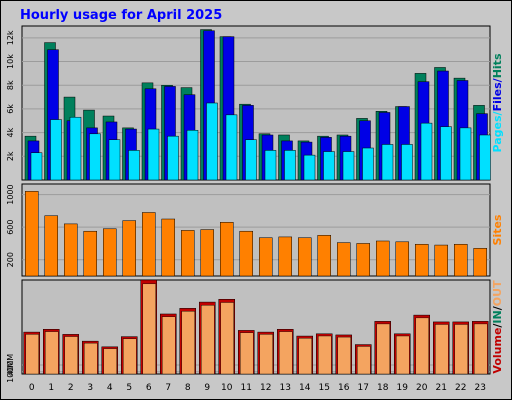 Image resolution: width=512 pixels, height=404 pixels. I want to click on x-tick-label: 22, so click(460, 388).